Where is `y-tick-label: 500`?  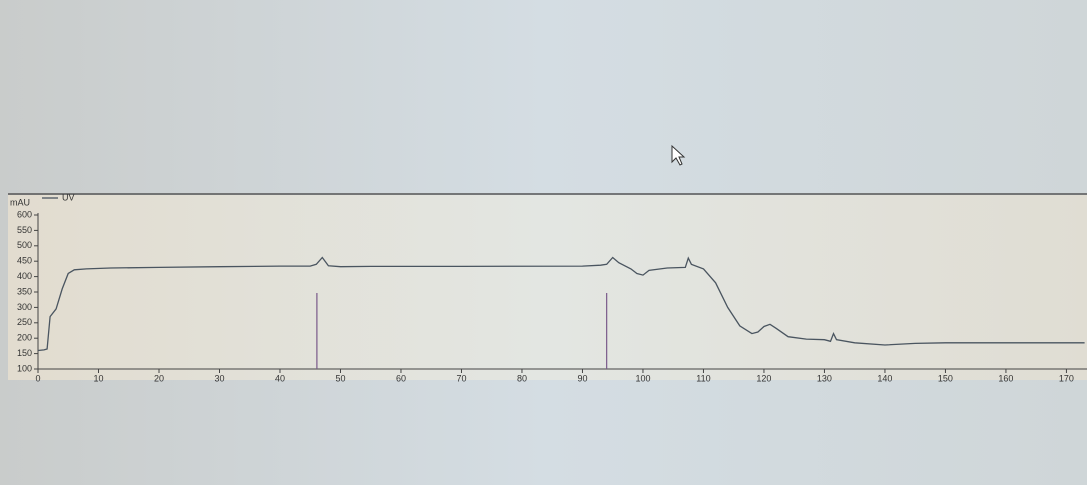
y-tick-label: 500 is located at coordinates (24, 245).